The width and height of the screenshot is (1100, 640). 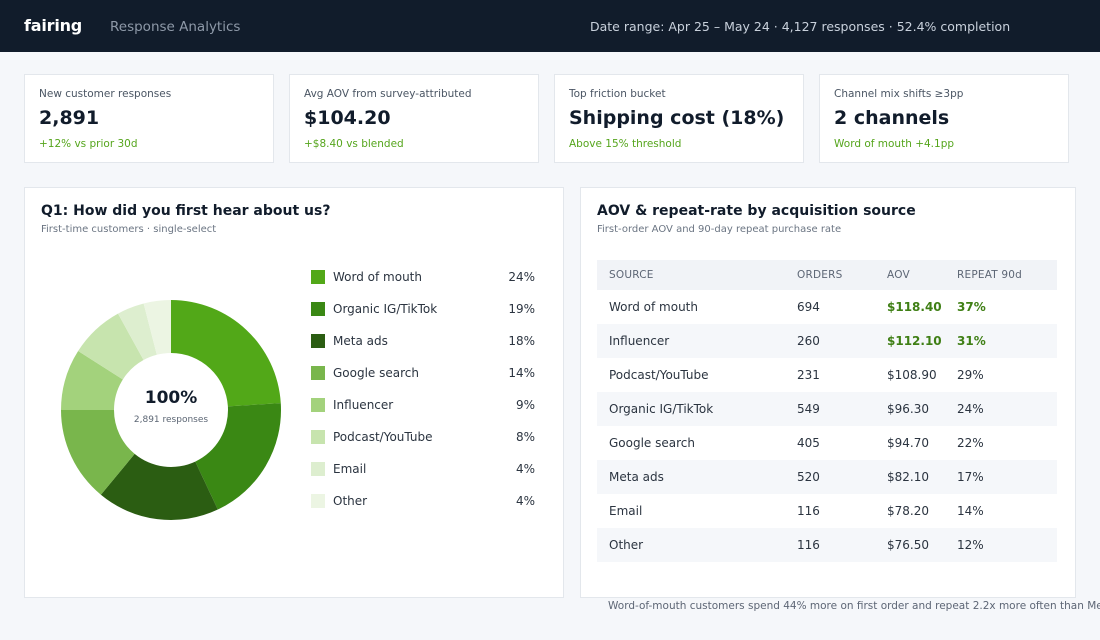 I want to click on cell-repeat: 14%, so click(x=970, y=511).